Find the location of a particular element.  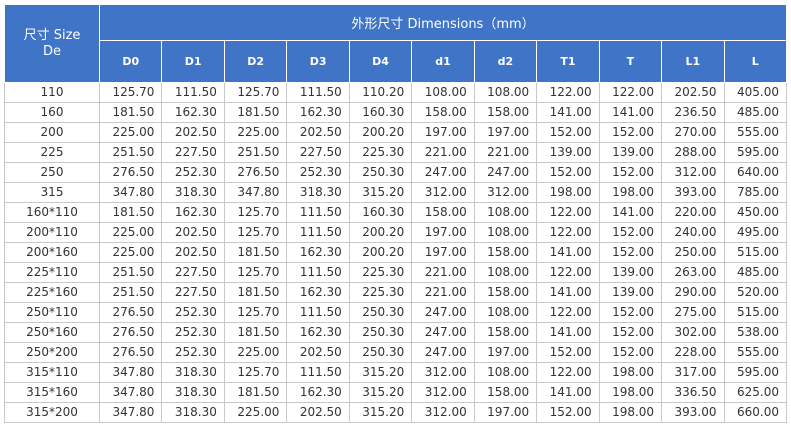

size-cell: 250 is located at coordinates (52, 172).